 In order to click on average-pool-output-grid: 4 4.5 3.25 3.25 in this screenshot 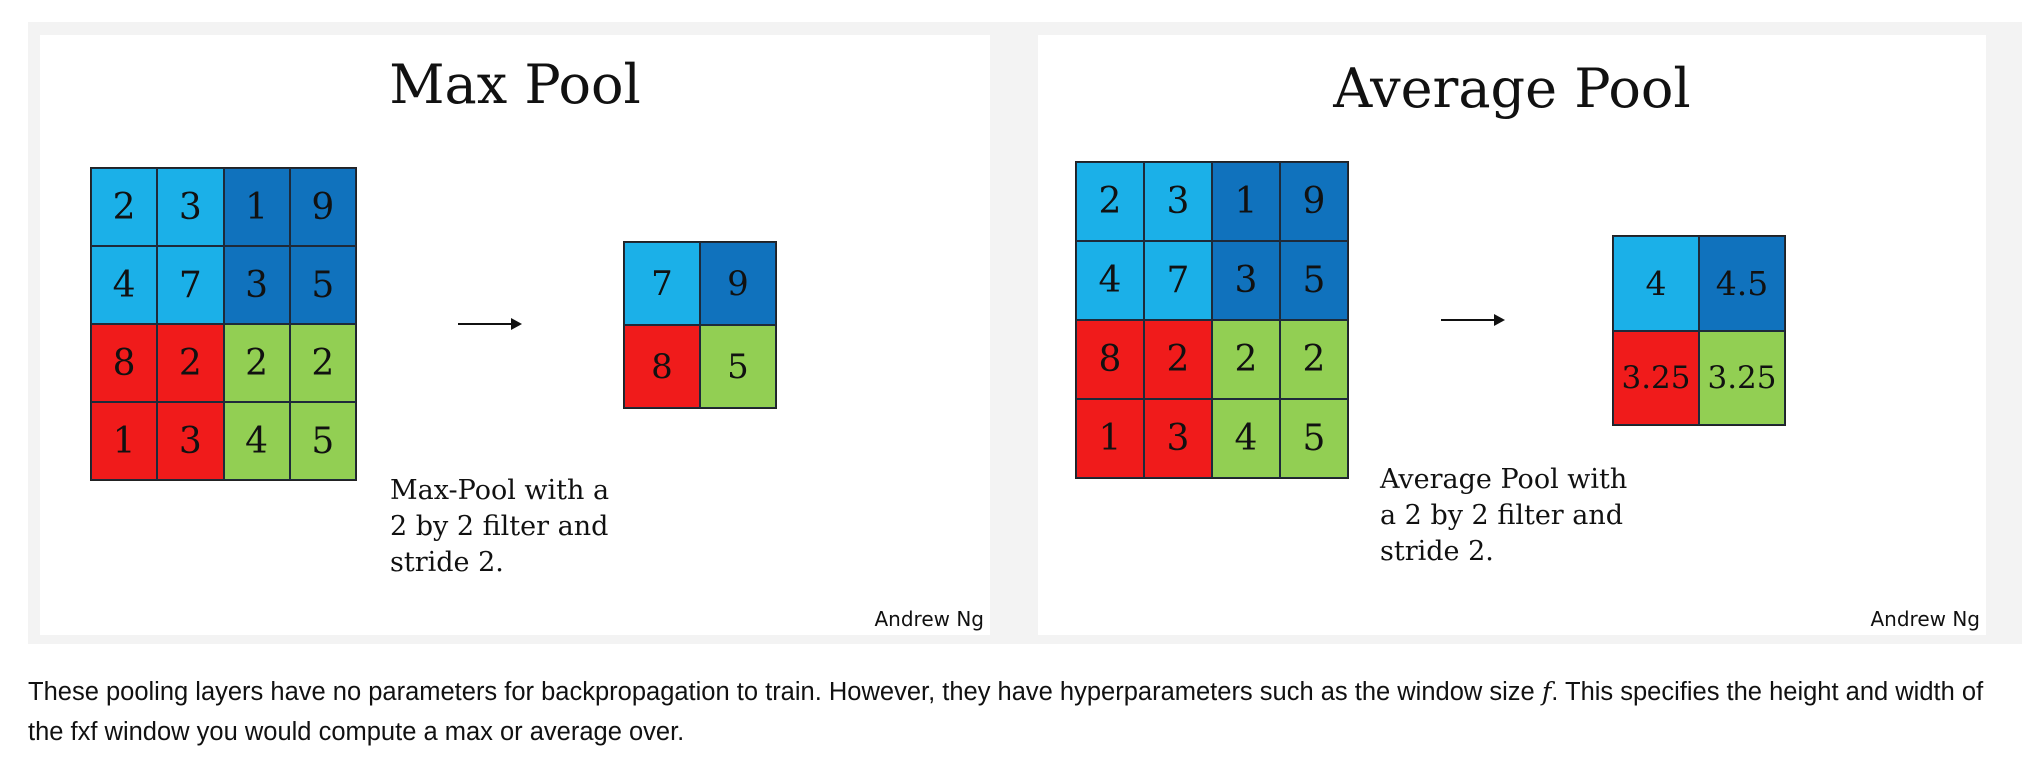, I will do `click(1699, 330)`.